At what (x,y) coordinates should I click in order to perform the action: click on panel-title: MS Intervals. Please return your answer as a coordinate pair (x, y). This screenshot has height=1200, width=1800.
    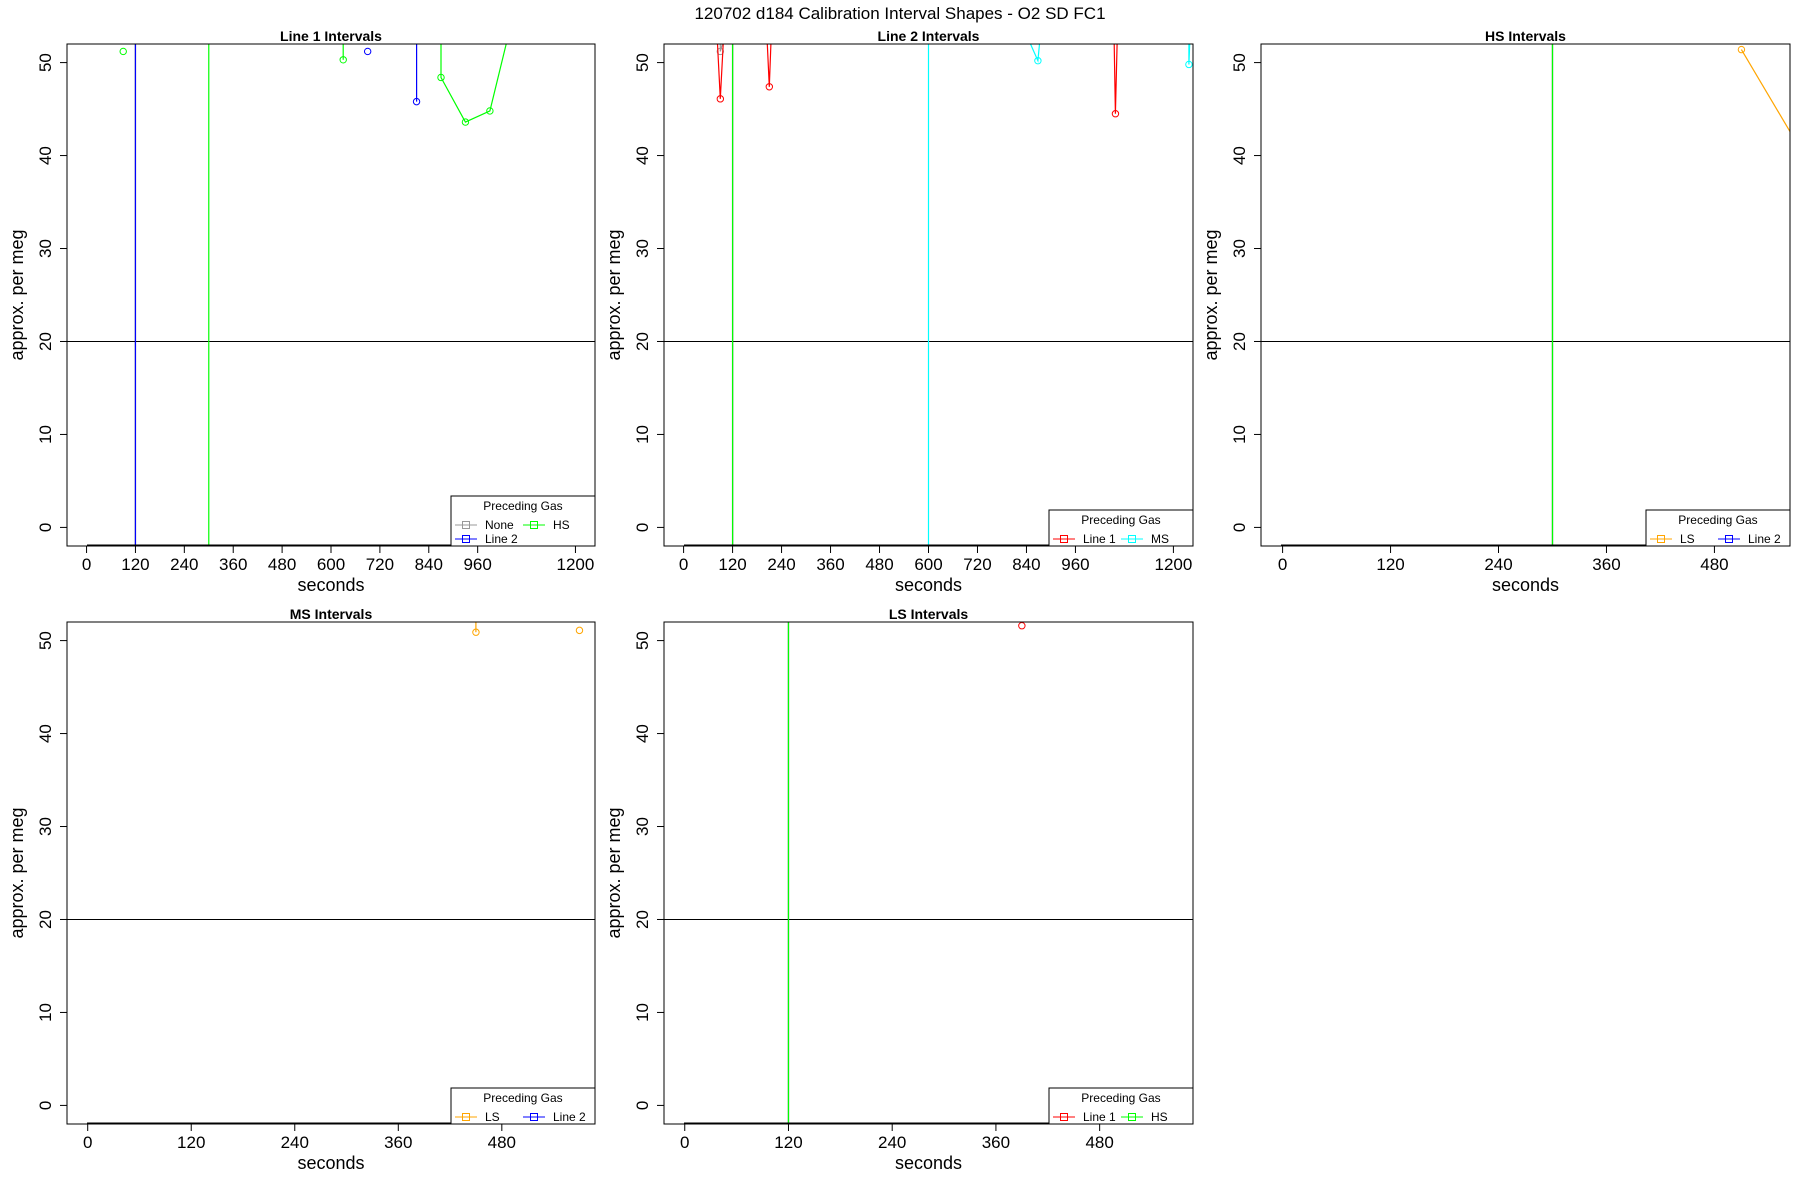
    Looking at the image, I should click on (331, 614).